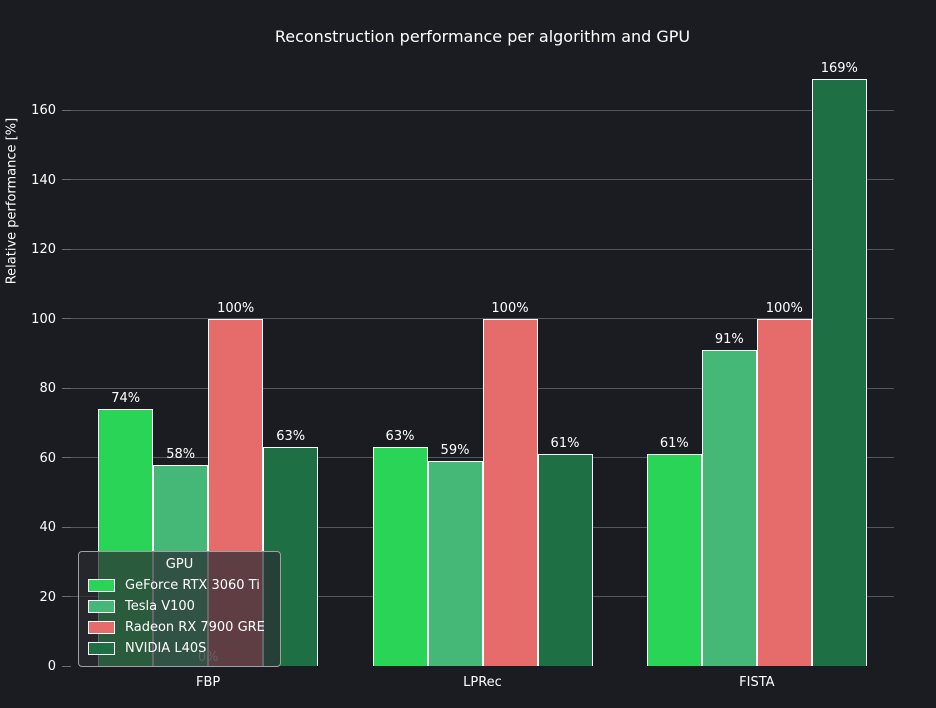  I want to click on bar-wrap: 169%, so click(839, 363).